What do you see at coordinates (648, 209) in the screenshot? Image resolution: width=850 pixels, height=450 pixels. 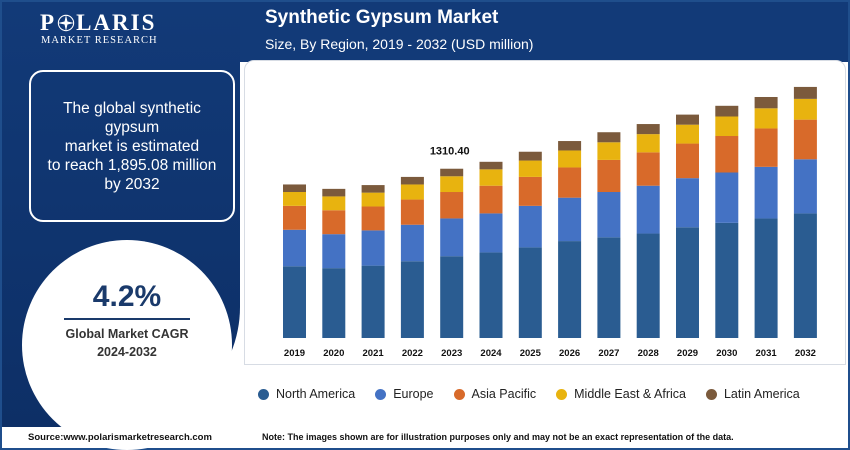 I see `bar-segment-2028-europe` at bounding box center [648, 209].